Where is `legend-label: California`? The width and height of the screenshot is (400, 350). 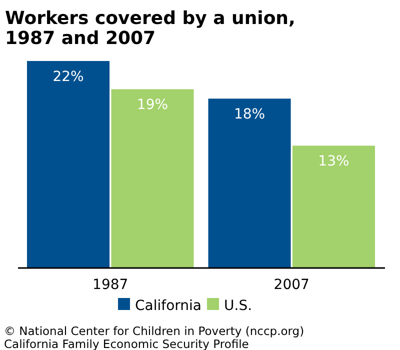
legend-label: California is located at coordinates (168, 306).